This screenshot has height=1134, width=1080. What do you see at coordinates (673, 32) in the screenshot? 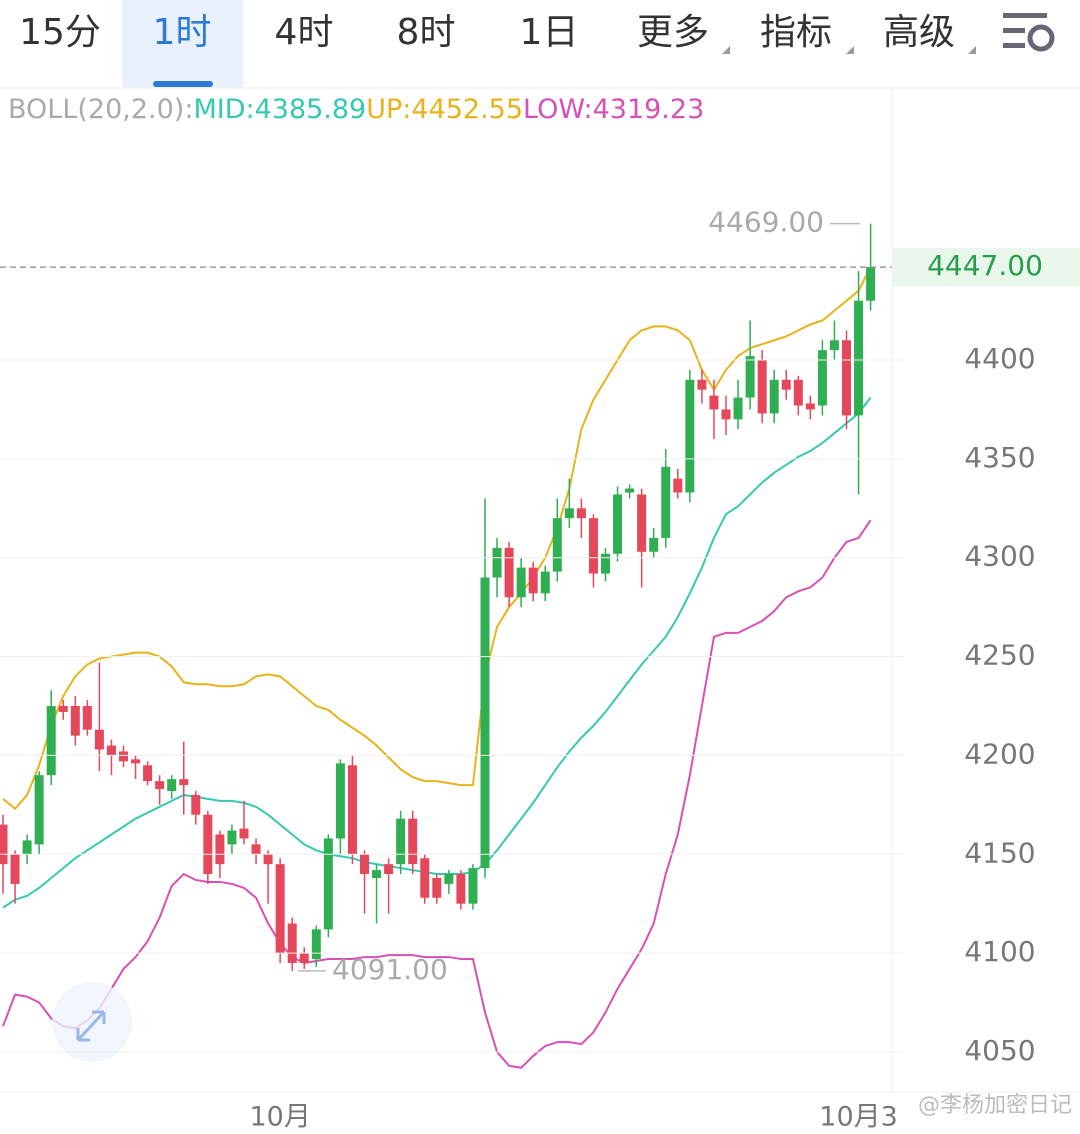
I see `tab: 更多` at bounding box center [673, 32].